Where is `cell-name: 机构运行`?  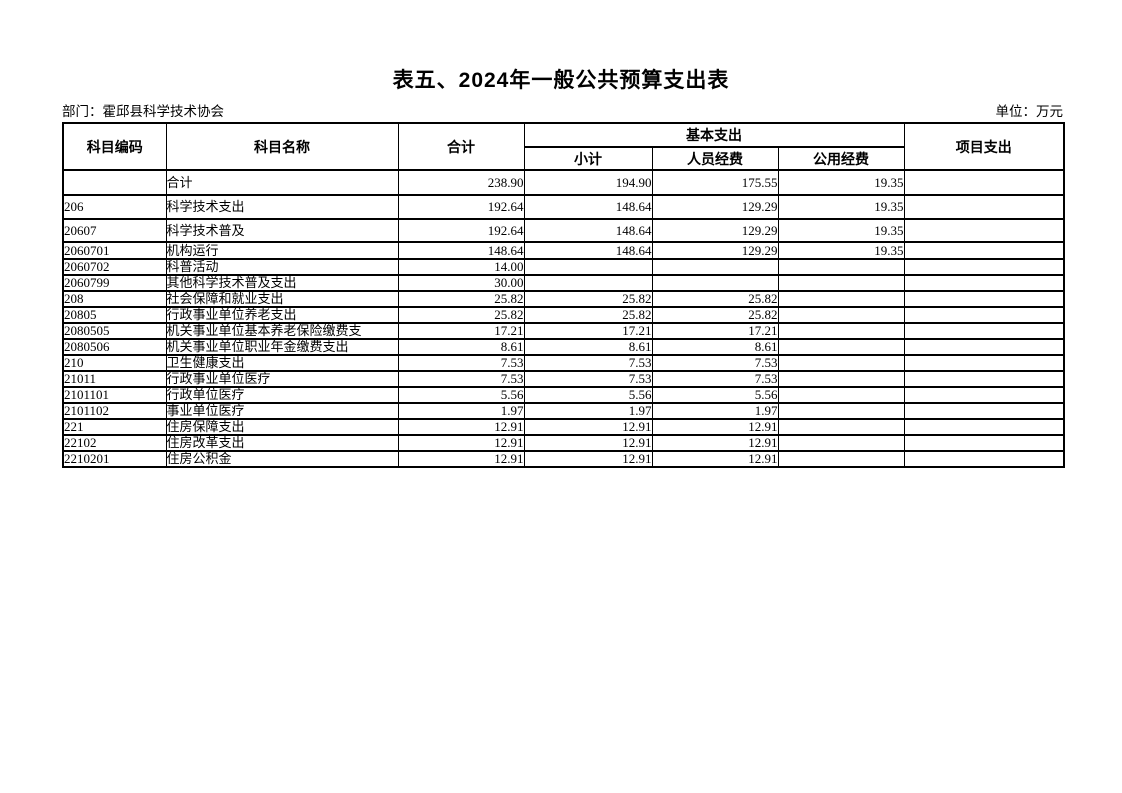
cell-name: 机构运行 is located at coordinates (282, 250).